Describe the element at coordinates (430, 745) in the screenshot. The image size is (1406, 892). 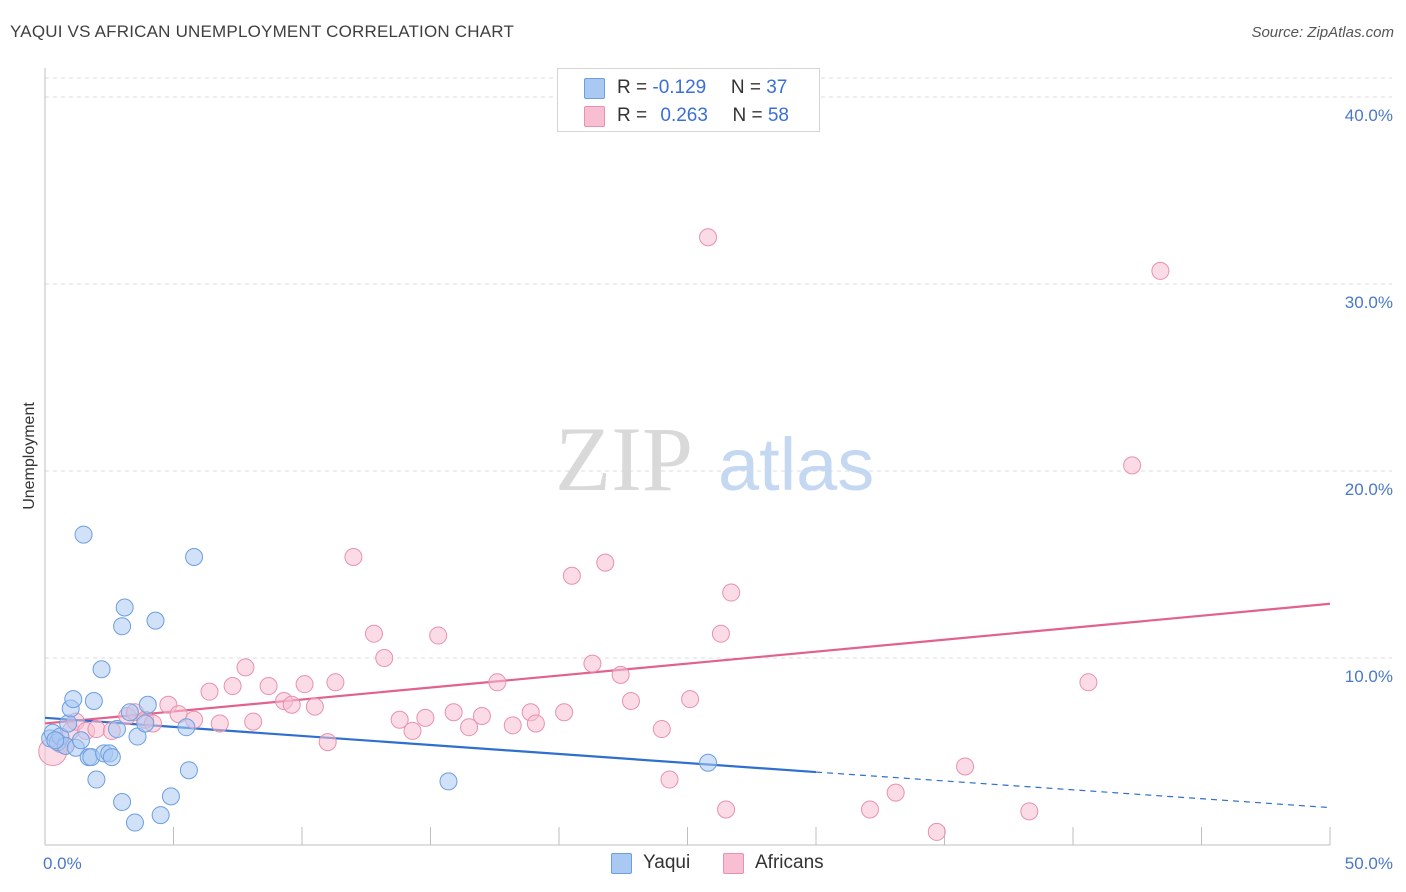
I see `trend-line-yaqui` at that location.